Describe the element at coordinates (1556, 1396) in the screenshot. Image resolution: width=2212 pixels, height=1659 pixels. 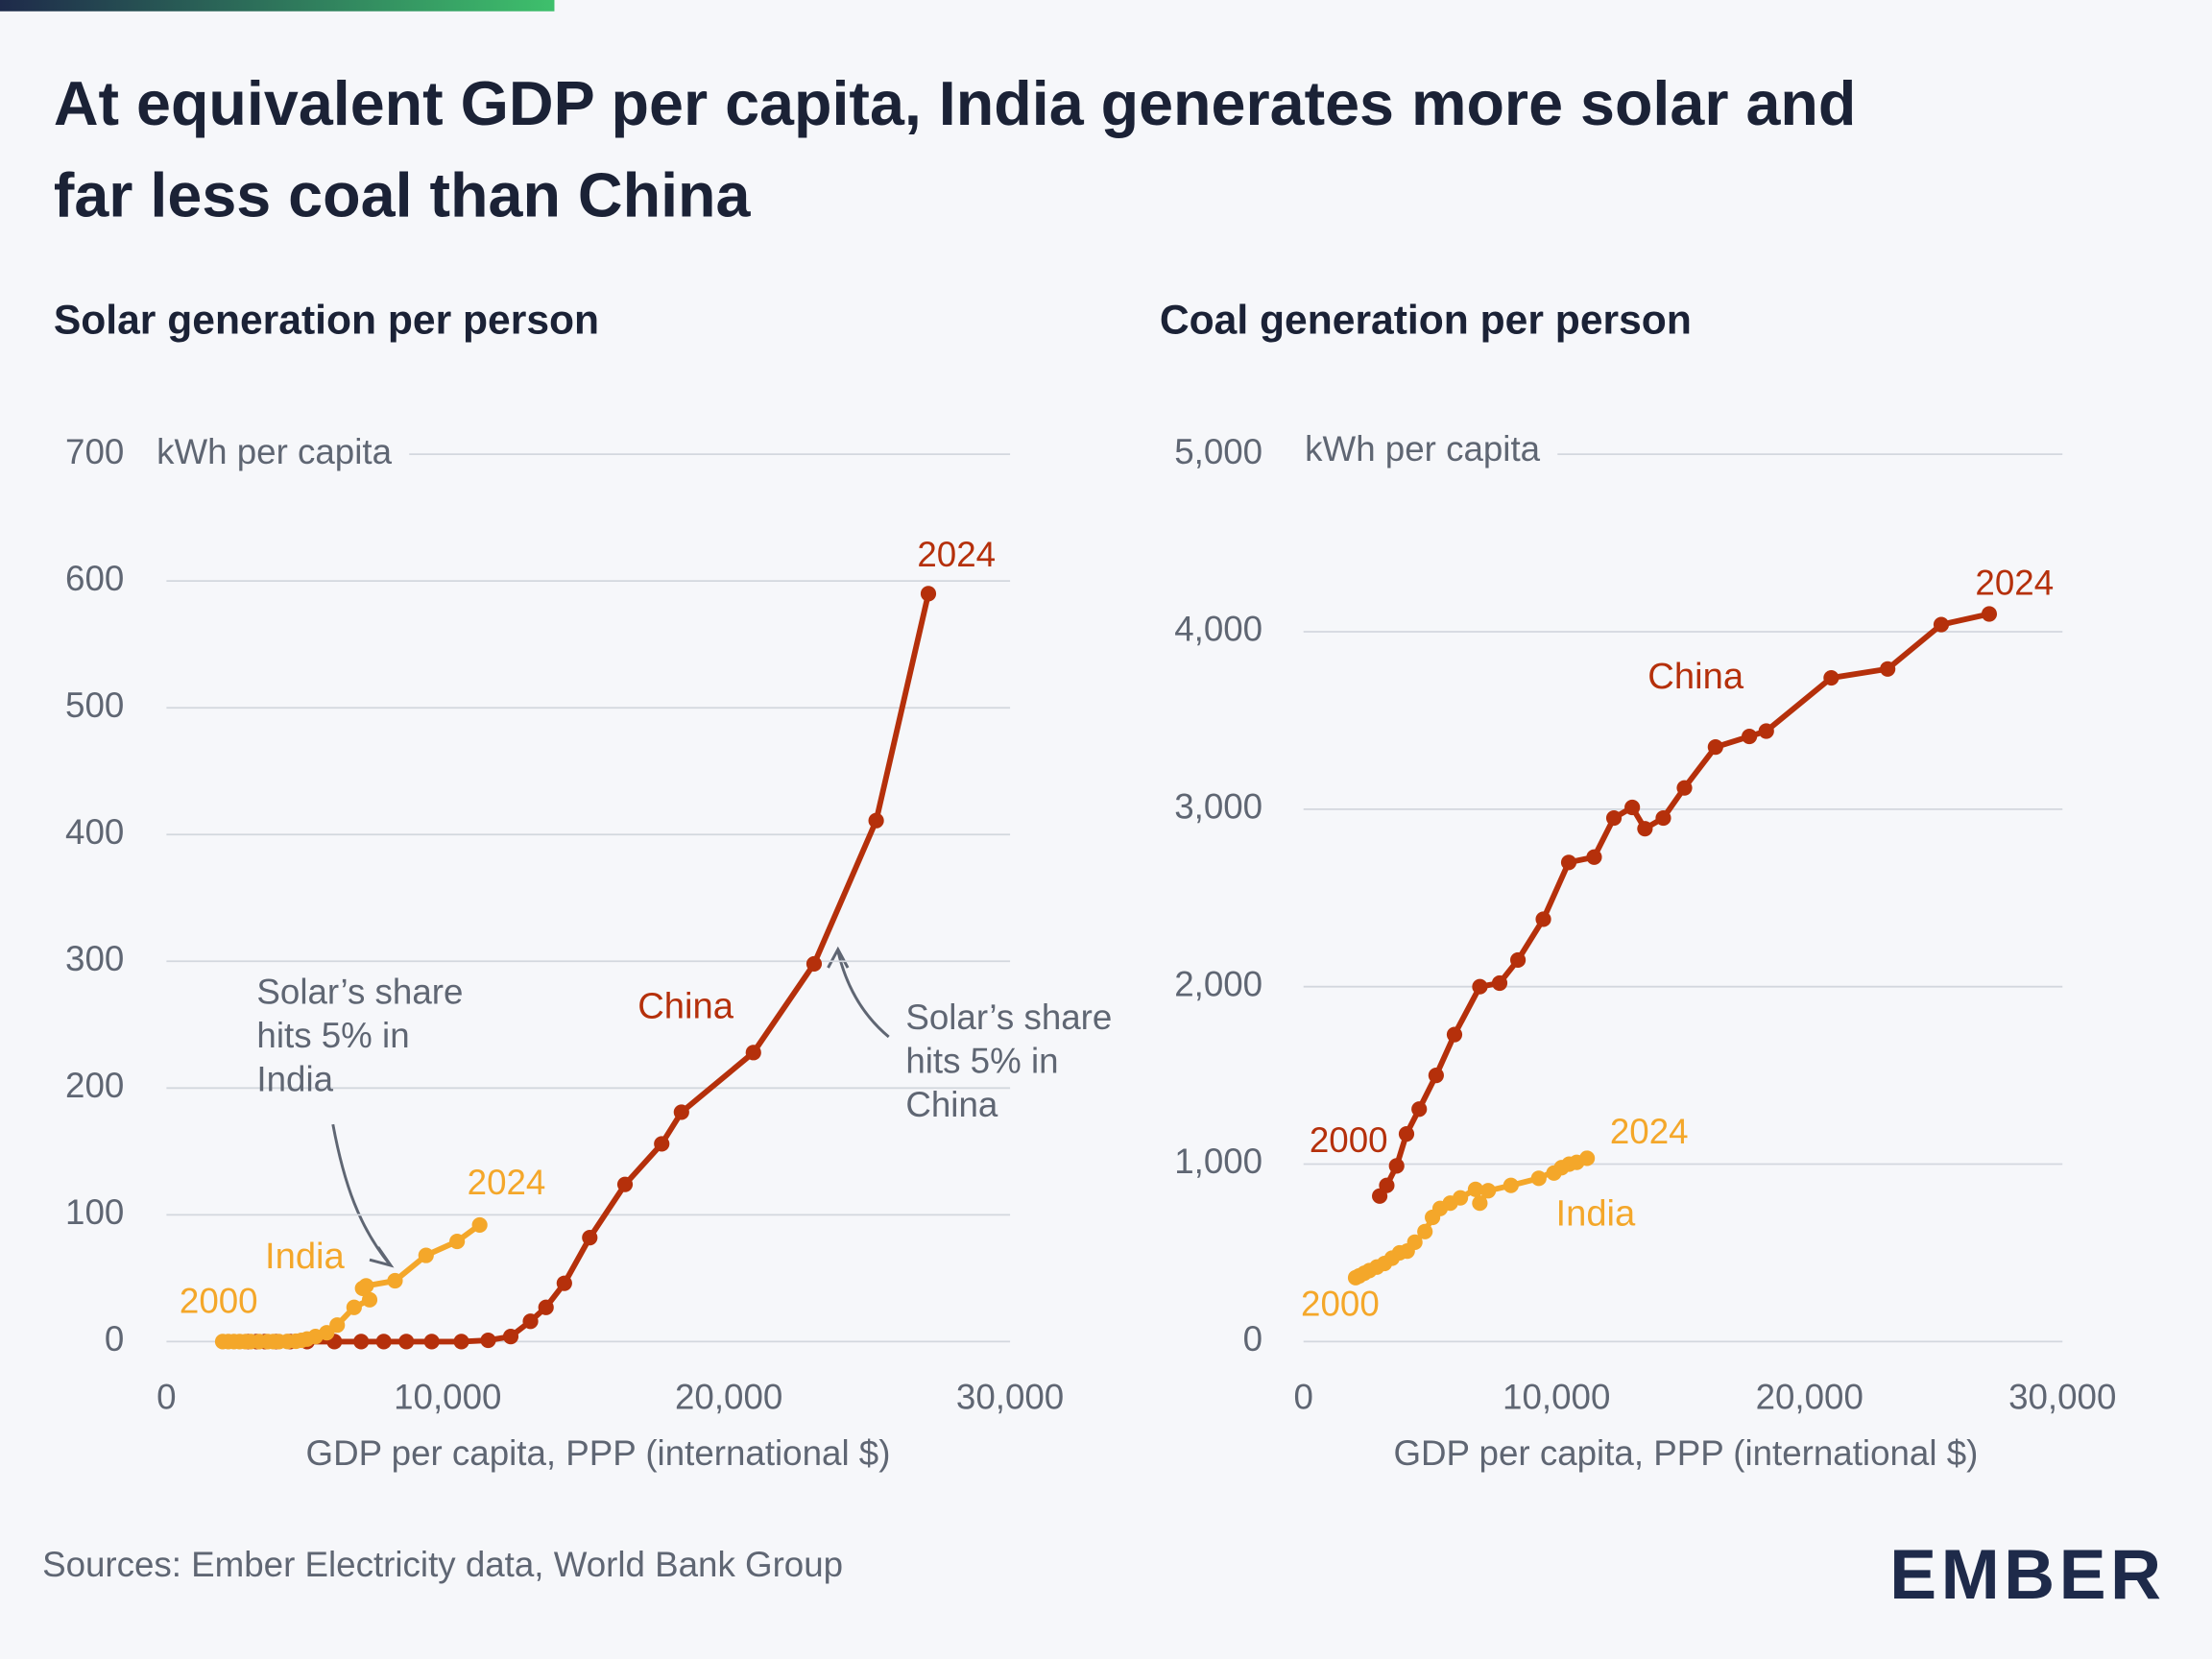
I see `x-tick-label: 10,000` at that location.